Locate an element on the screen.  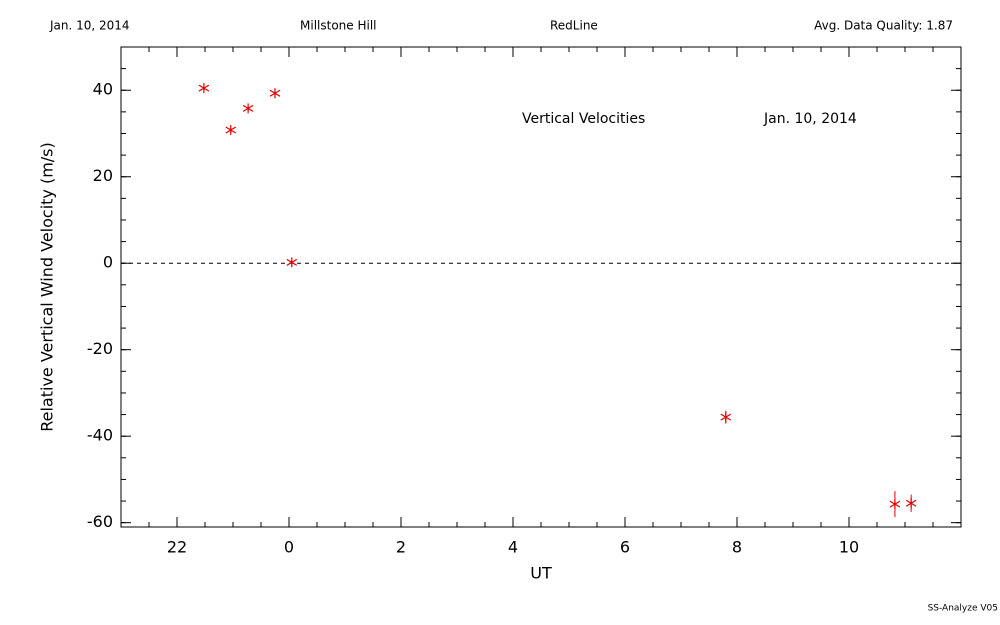
x-tick-label: 4 is located at coordinates (513, 547).